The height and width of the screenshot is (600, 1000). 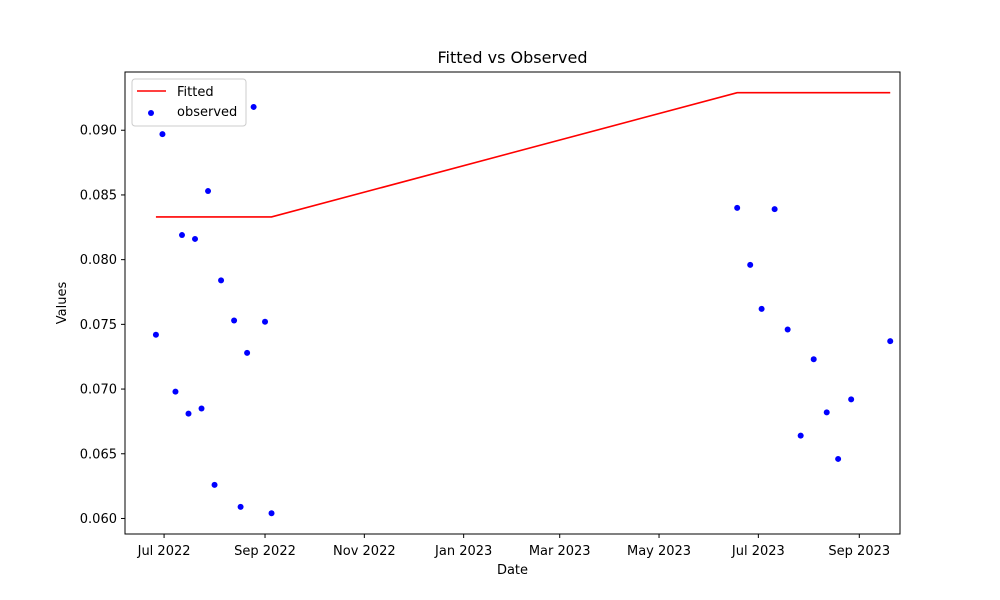 I want to click on legend-observed-swatch, so click(x=151, y=113).